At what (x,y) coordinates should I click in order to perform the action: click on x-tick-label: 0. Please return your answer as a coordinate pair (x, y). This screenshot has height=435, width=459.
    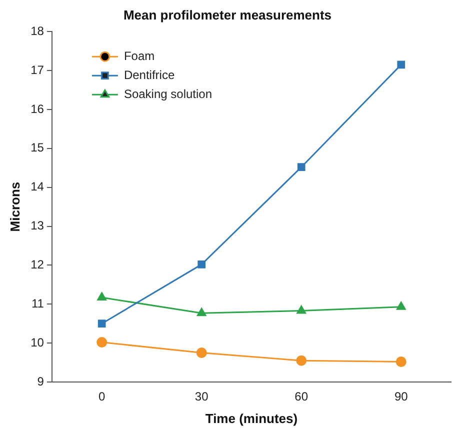
    Looking at the image, I should click on (102, 397).